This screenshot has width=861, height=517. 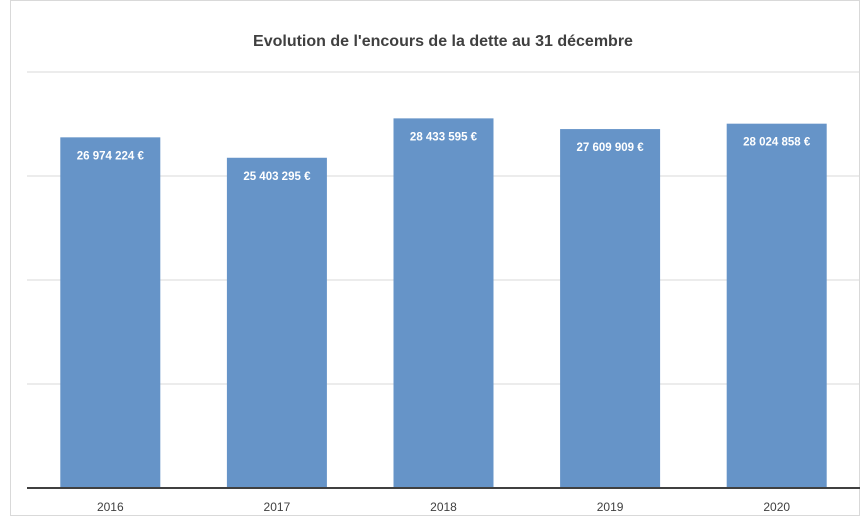 I want to click on data-label: 28 024 858 €, so click(x=777, y=143).